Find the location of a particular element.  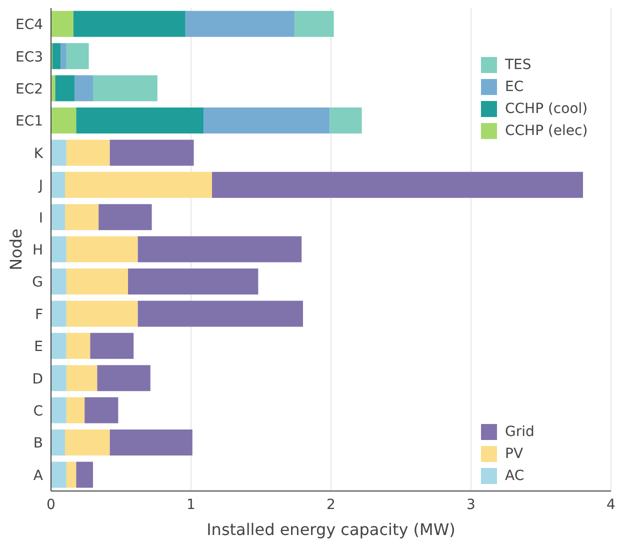

y-tick-label: K is located at coordinates (39, 154).